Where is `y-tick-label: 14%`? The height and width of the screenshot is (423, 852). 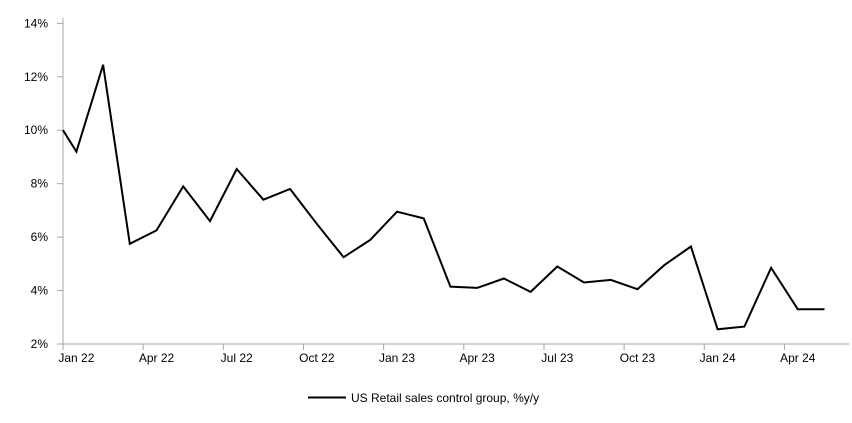 y-tick-label: 14% is located at coordinates (36, 23).